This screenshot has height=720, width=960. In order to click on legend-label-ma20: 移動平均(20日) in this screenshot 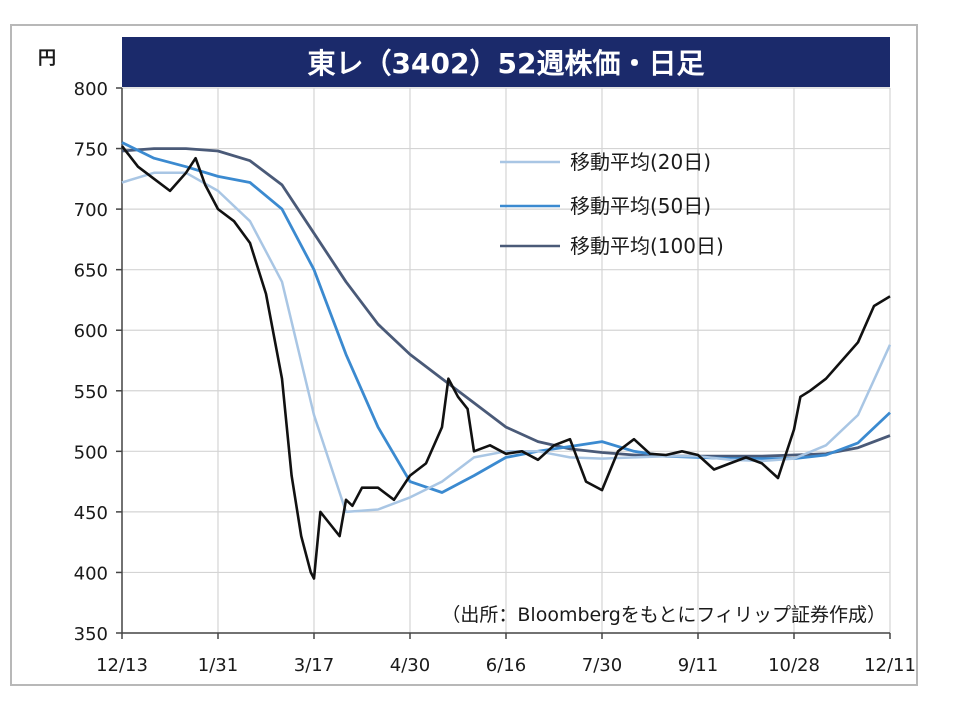, I will do `click(640, 162)`.